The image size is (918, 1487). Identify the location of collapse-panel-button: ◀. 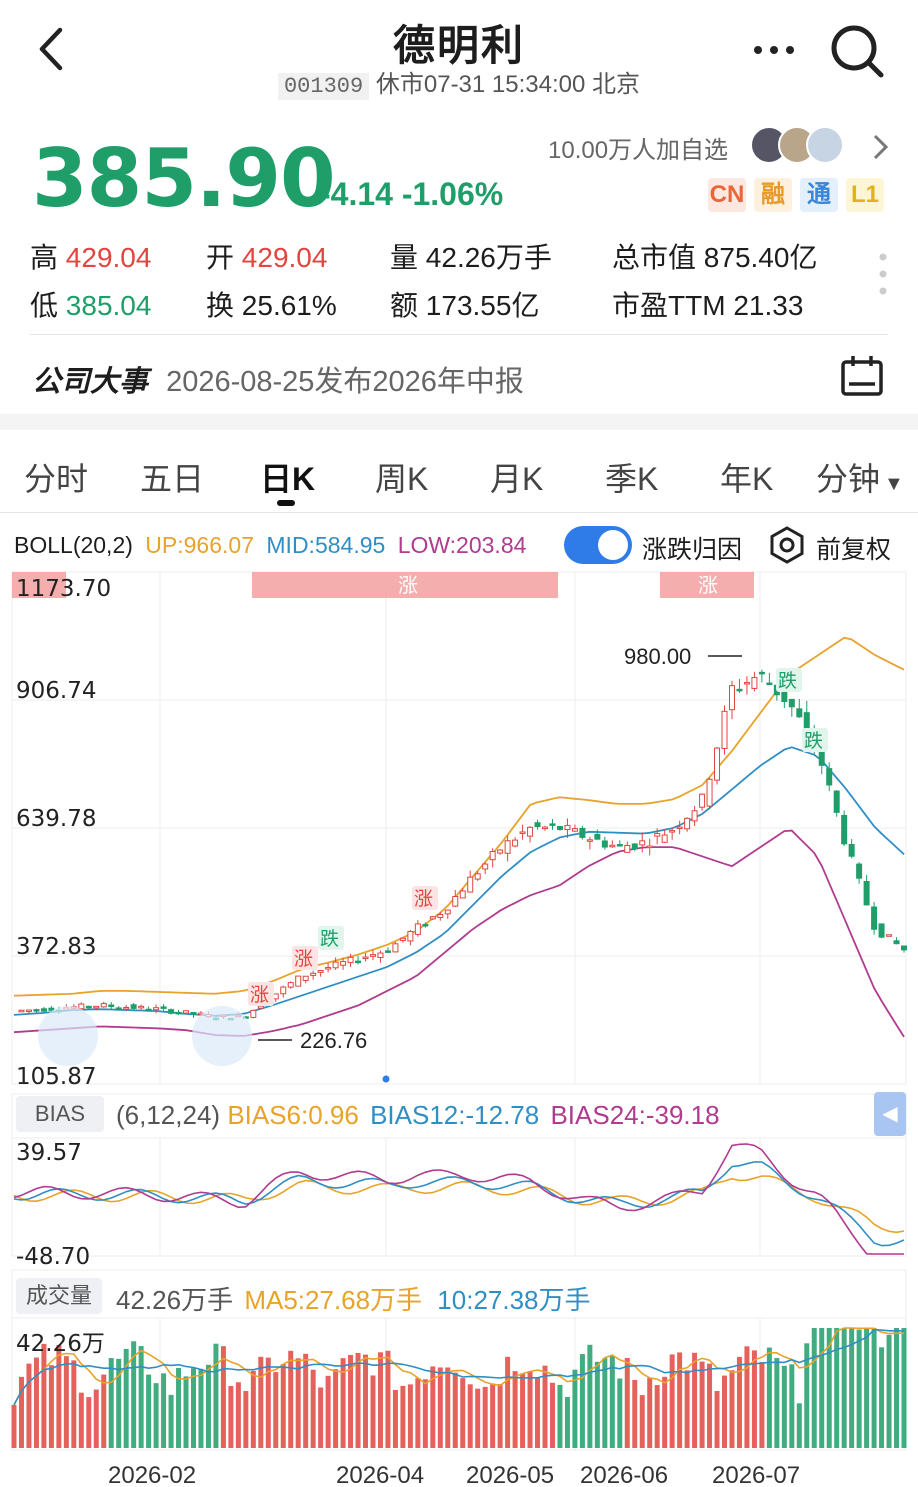
(890, 1114).